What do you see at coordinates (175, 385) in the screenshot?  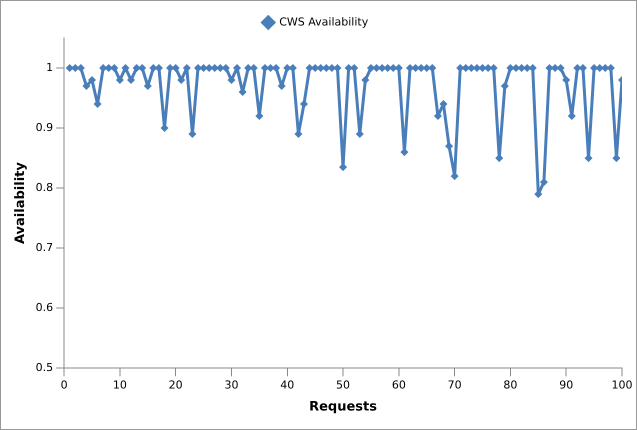 I see `x-tick-label: 20` at bounding box center [175, 385].